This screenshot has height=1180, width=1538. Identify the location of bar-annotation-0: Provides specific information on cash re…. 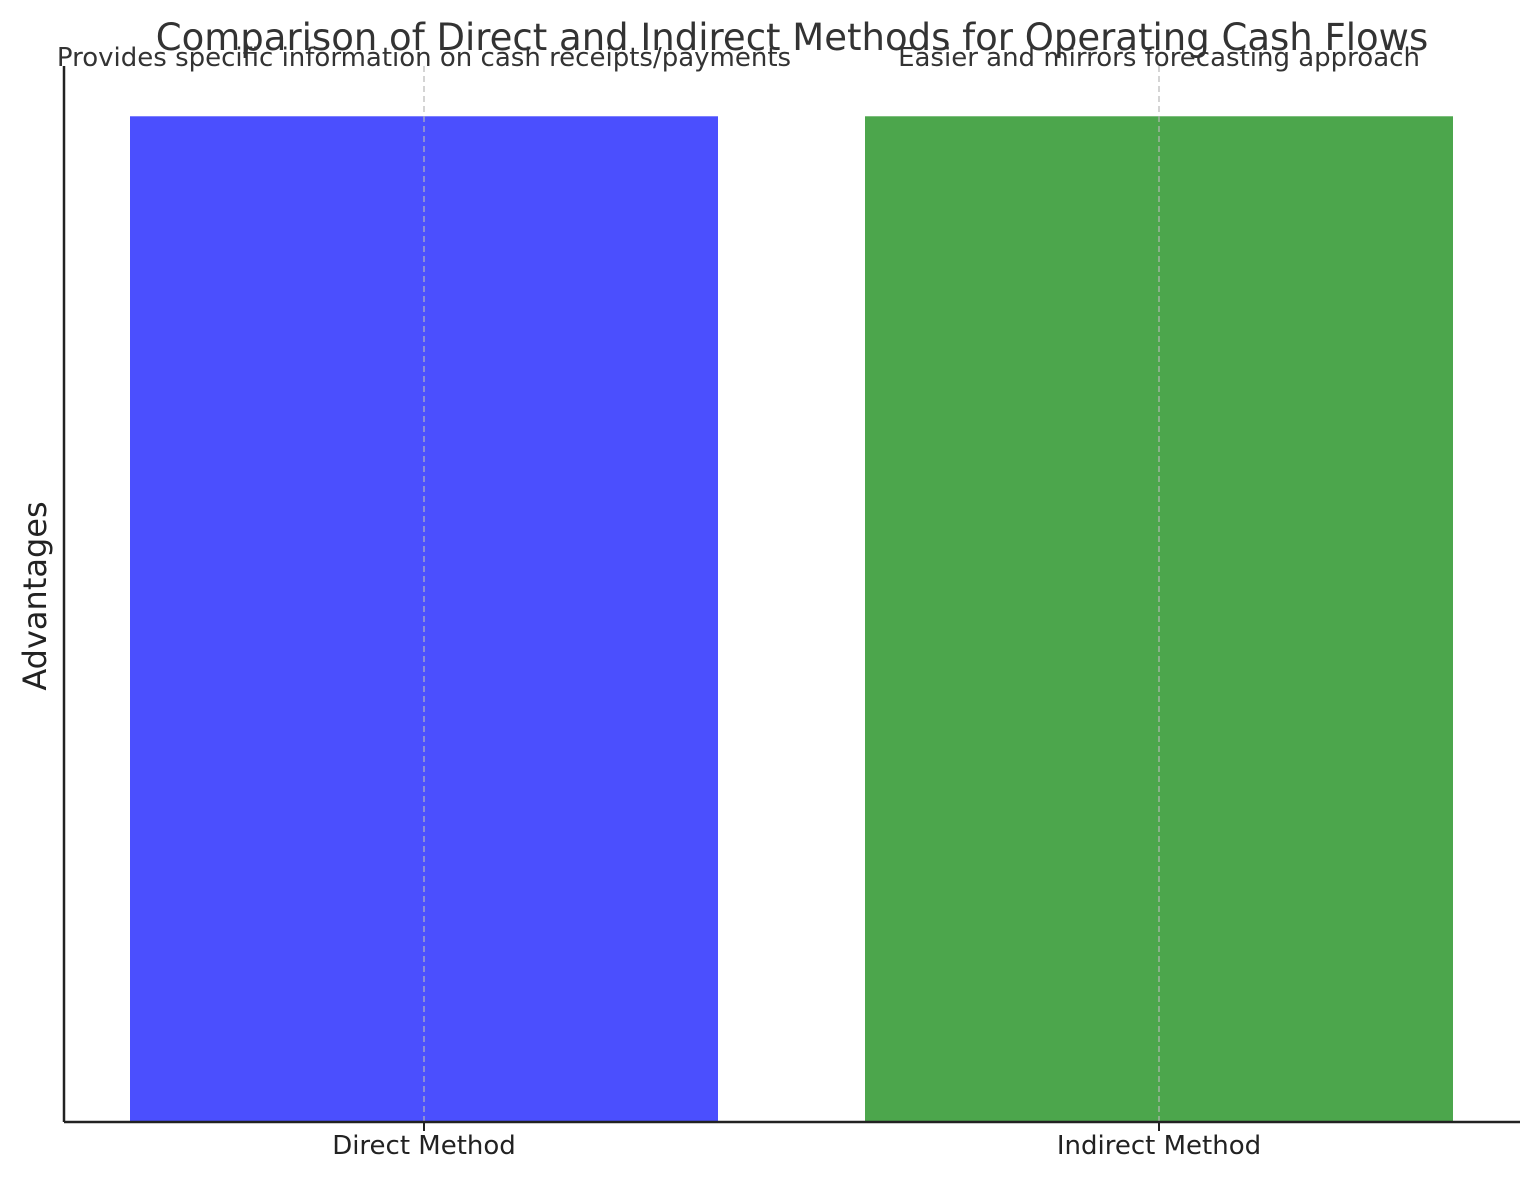
(424, 58).